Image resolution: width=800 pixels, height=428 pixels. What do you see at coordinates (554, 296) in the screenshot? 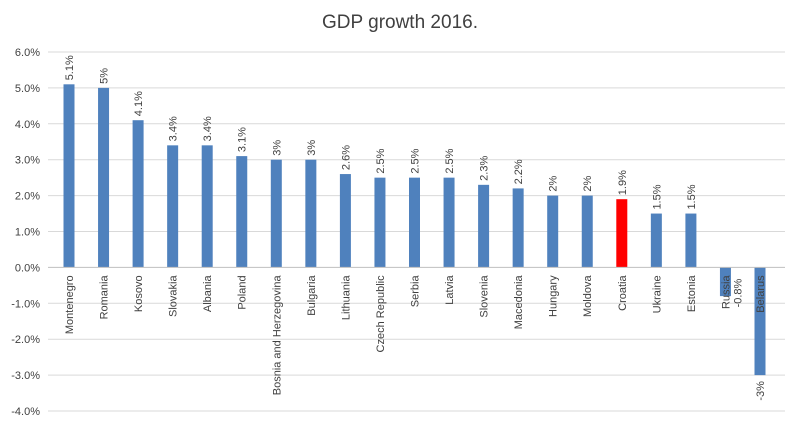
I see `category-label: Hungary` at bounding box center [554, 296].